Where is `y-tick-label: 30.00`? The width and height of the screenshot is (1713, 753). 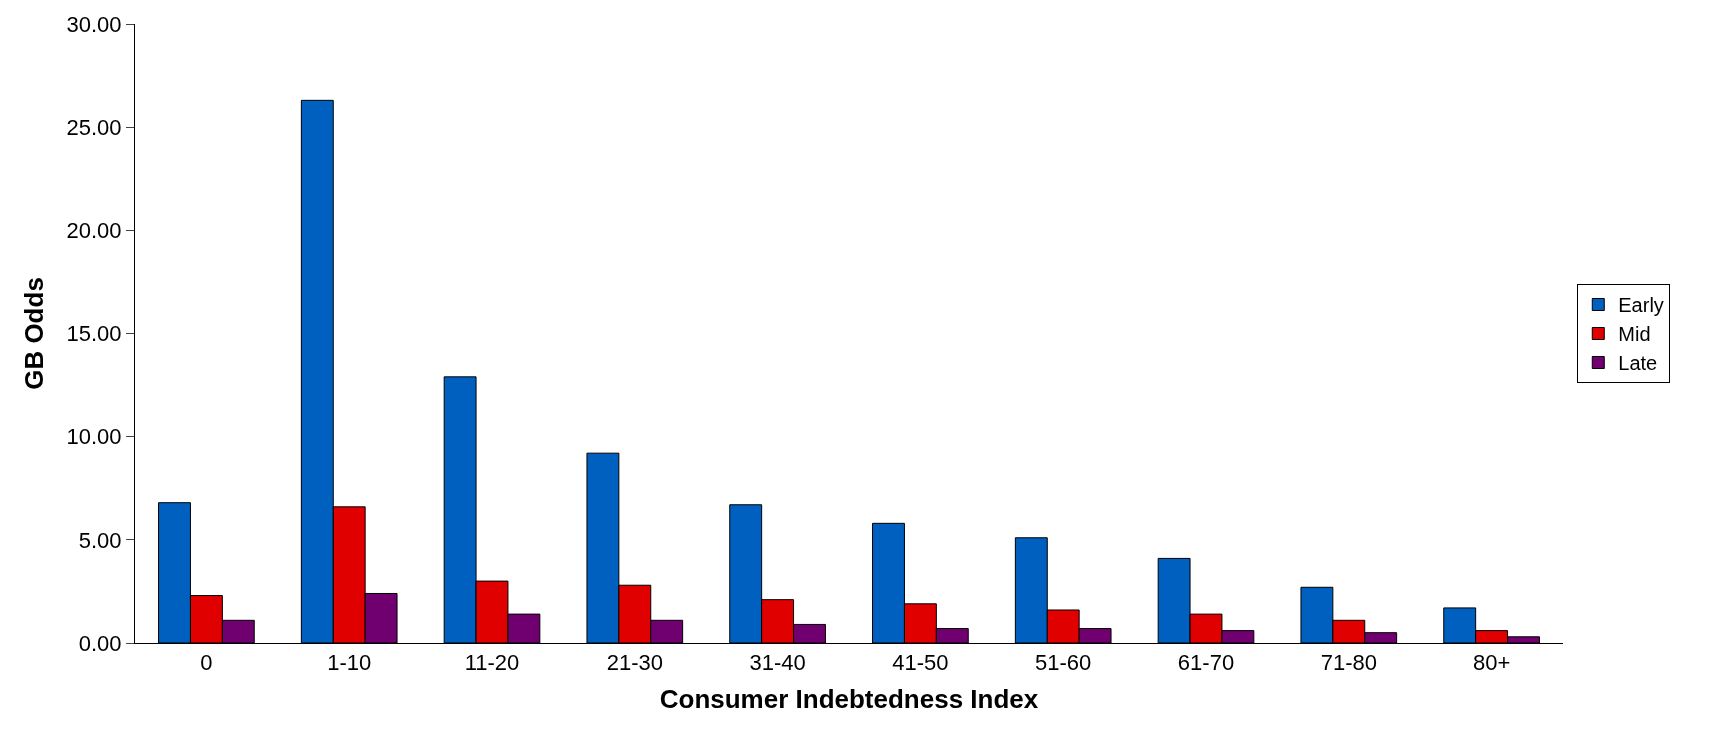 y-tick-label: 30.00 is located at coordinates (94, 24).